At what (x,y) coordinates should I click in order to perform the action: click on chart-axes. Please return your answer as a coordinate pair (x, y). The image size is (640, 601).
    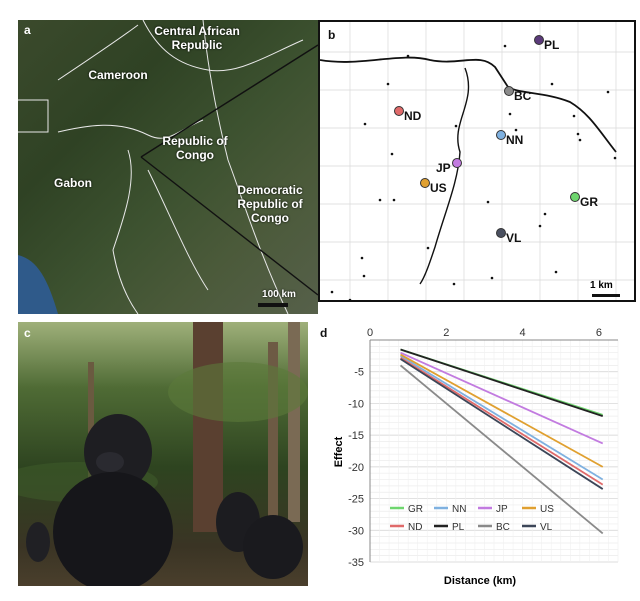
    Looking at the image, I should click on (493, 450).